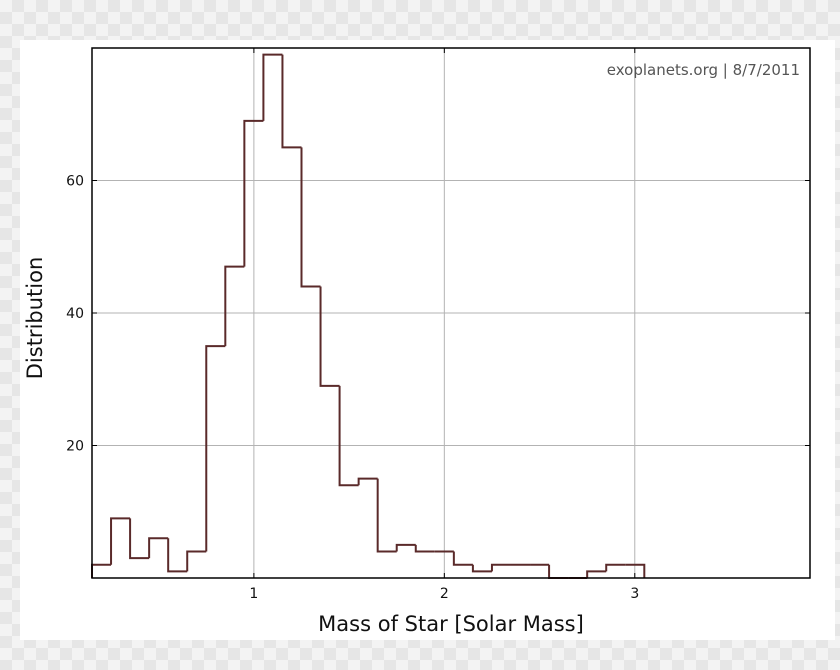  Describe the element at coordinates (75, 447) in the screenshot. I see `y-tick-label: 20` at that location.